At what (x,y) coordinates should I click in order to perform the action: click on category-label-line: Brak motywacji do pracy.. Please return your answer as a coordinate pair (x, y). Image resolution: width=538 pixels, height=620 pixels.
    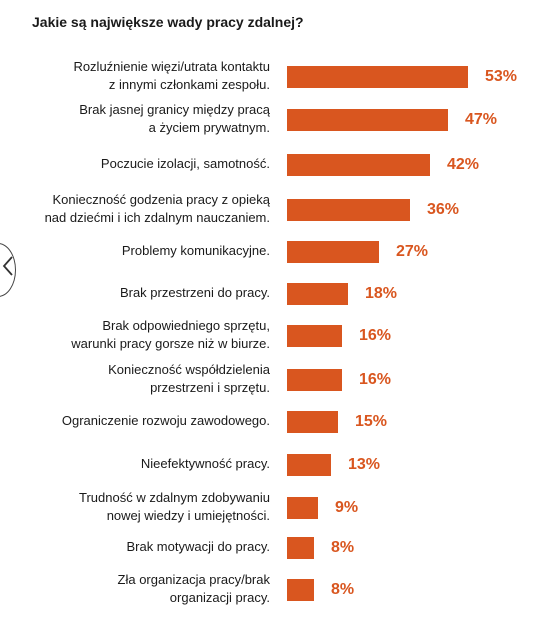
    Looking at the image, I should click on (198, 546).